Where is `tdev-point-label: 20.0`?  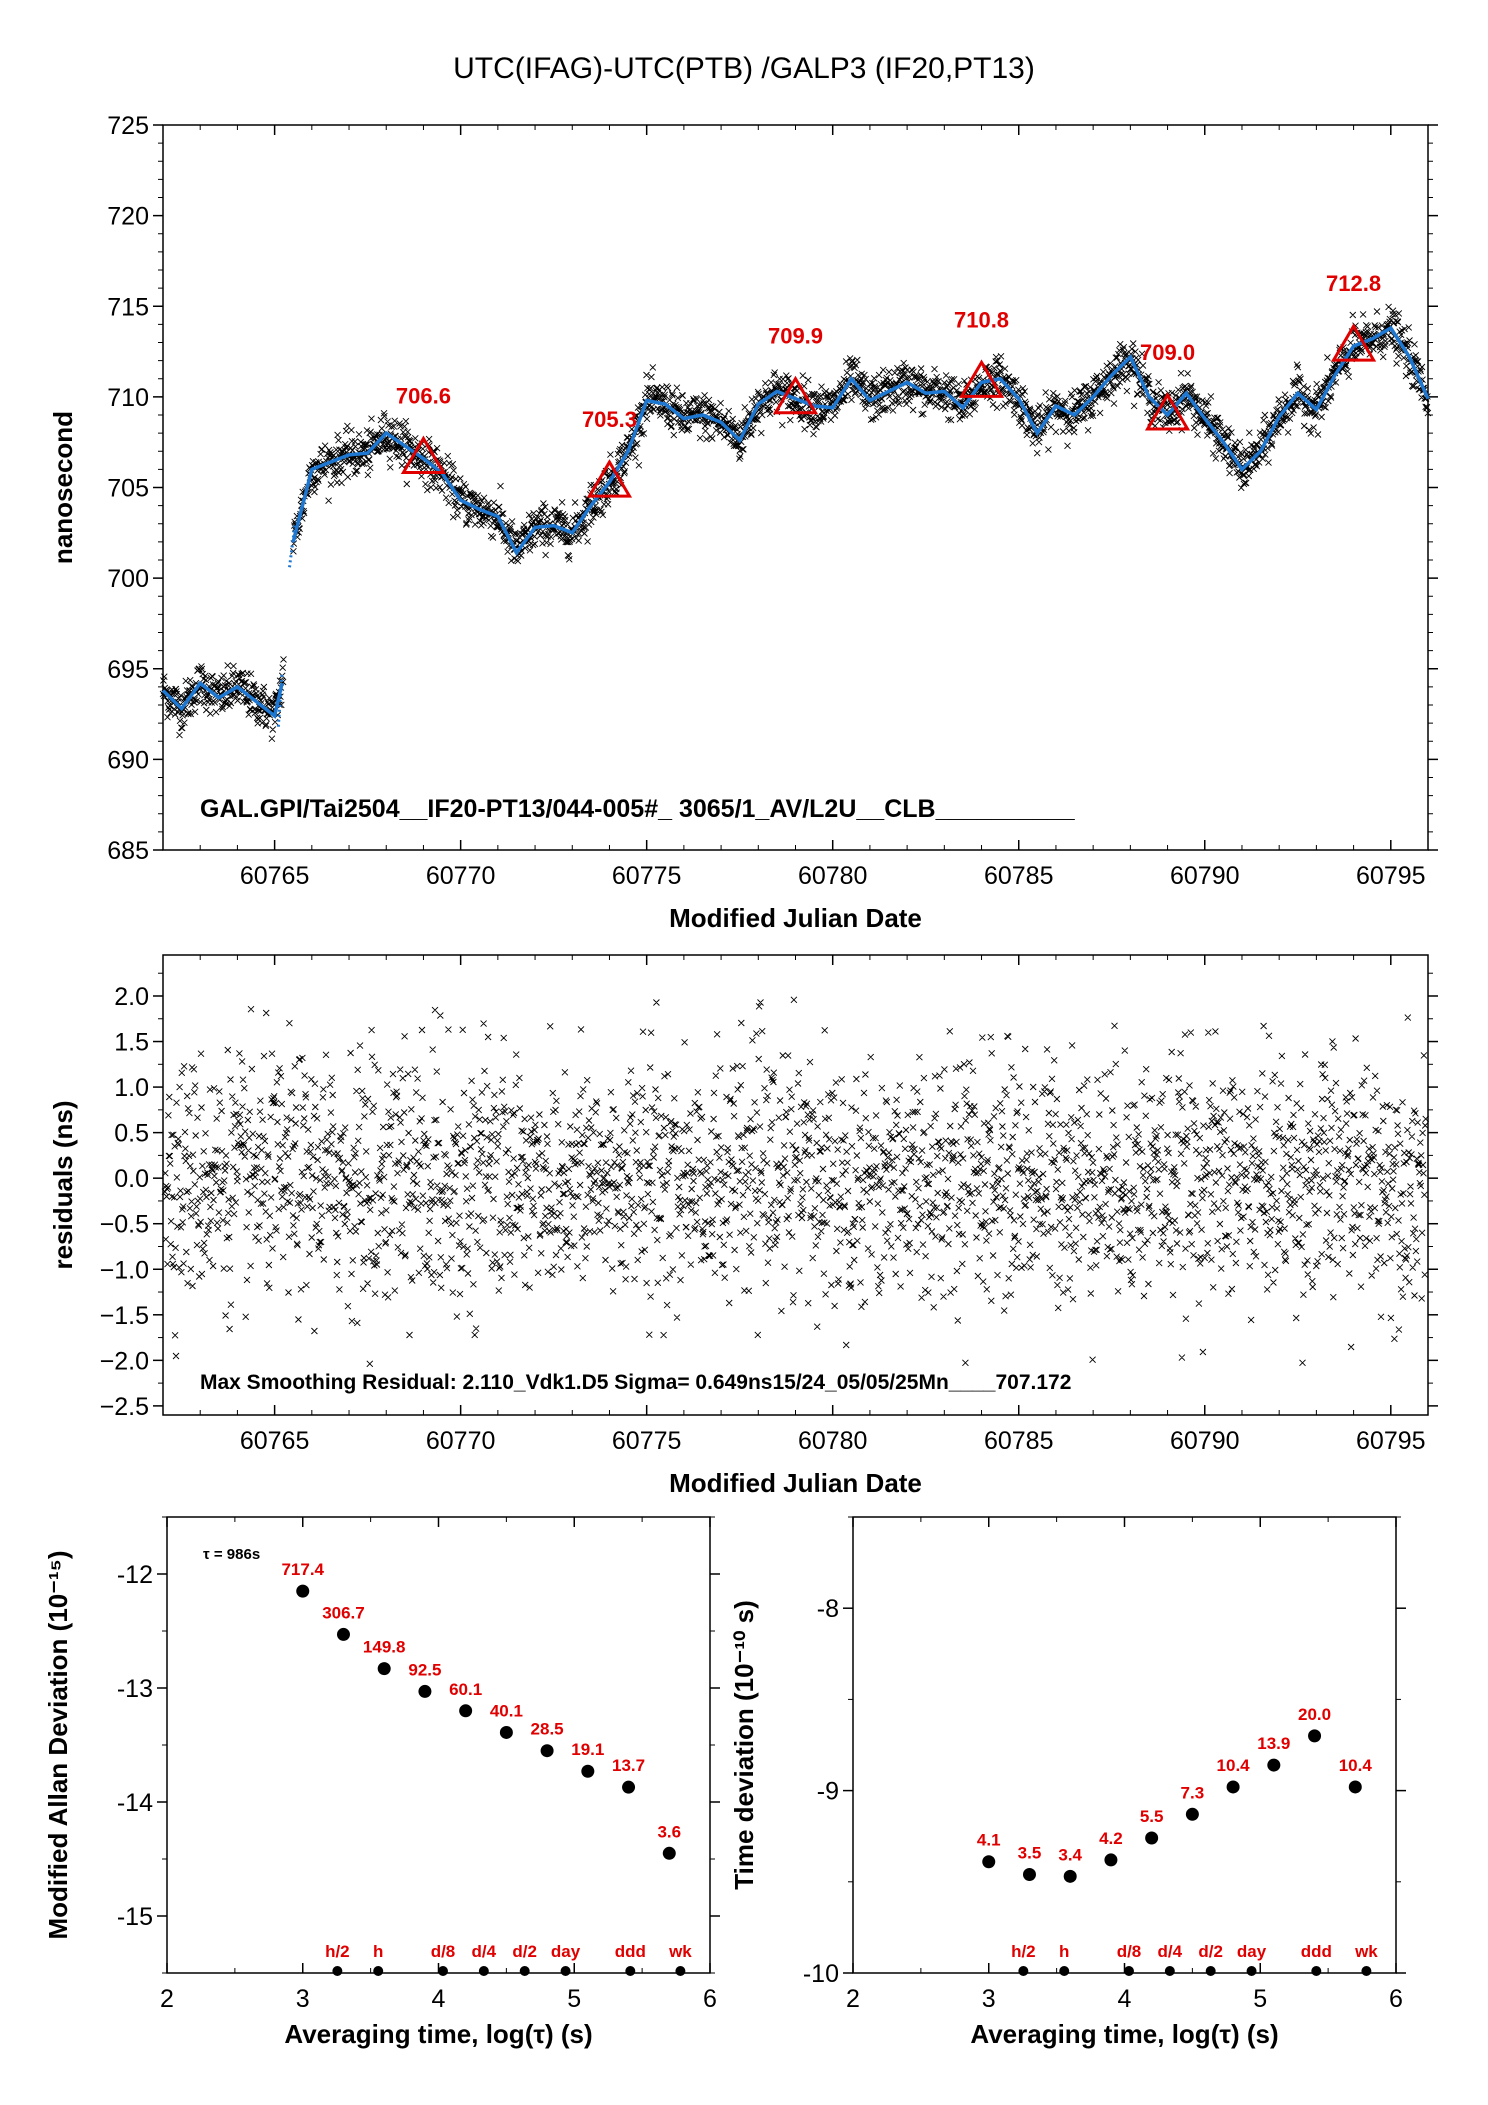 tdev-point-label: 20.0 is located at coordinates (1314, 1714).